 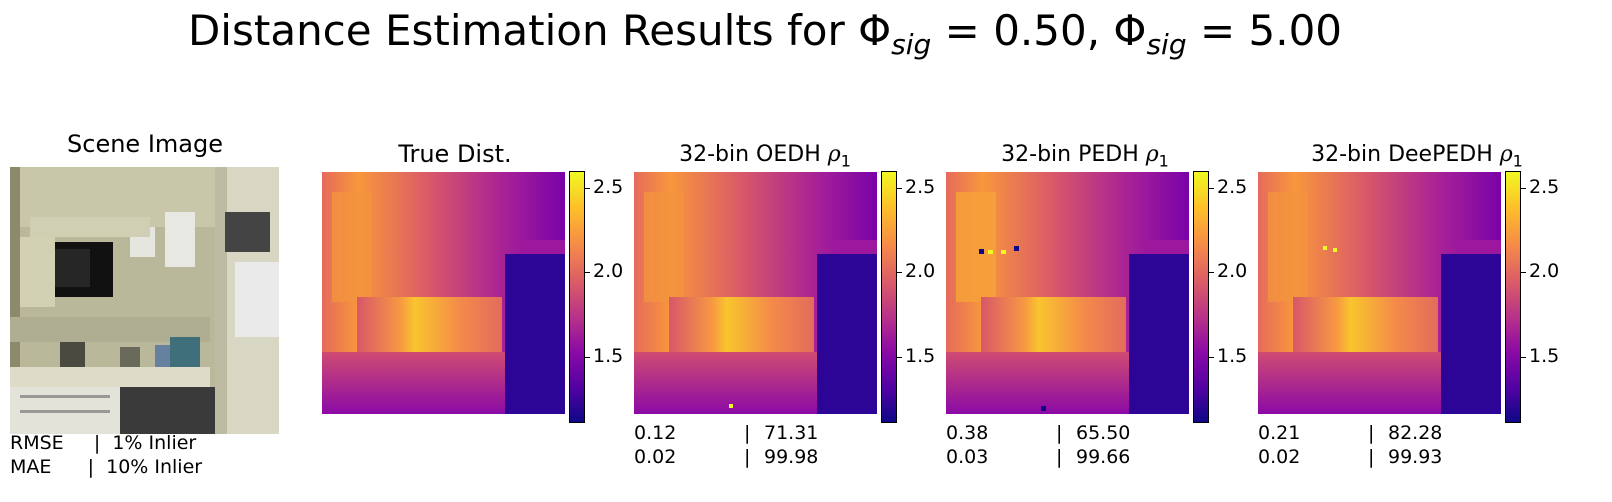 I want to click on inlier10-value: 99.98, so click(x=791, y=457).